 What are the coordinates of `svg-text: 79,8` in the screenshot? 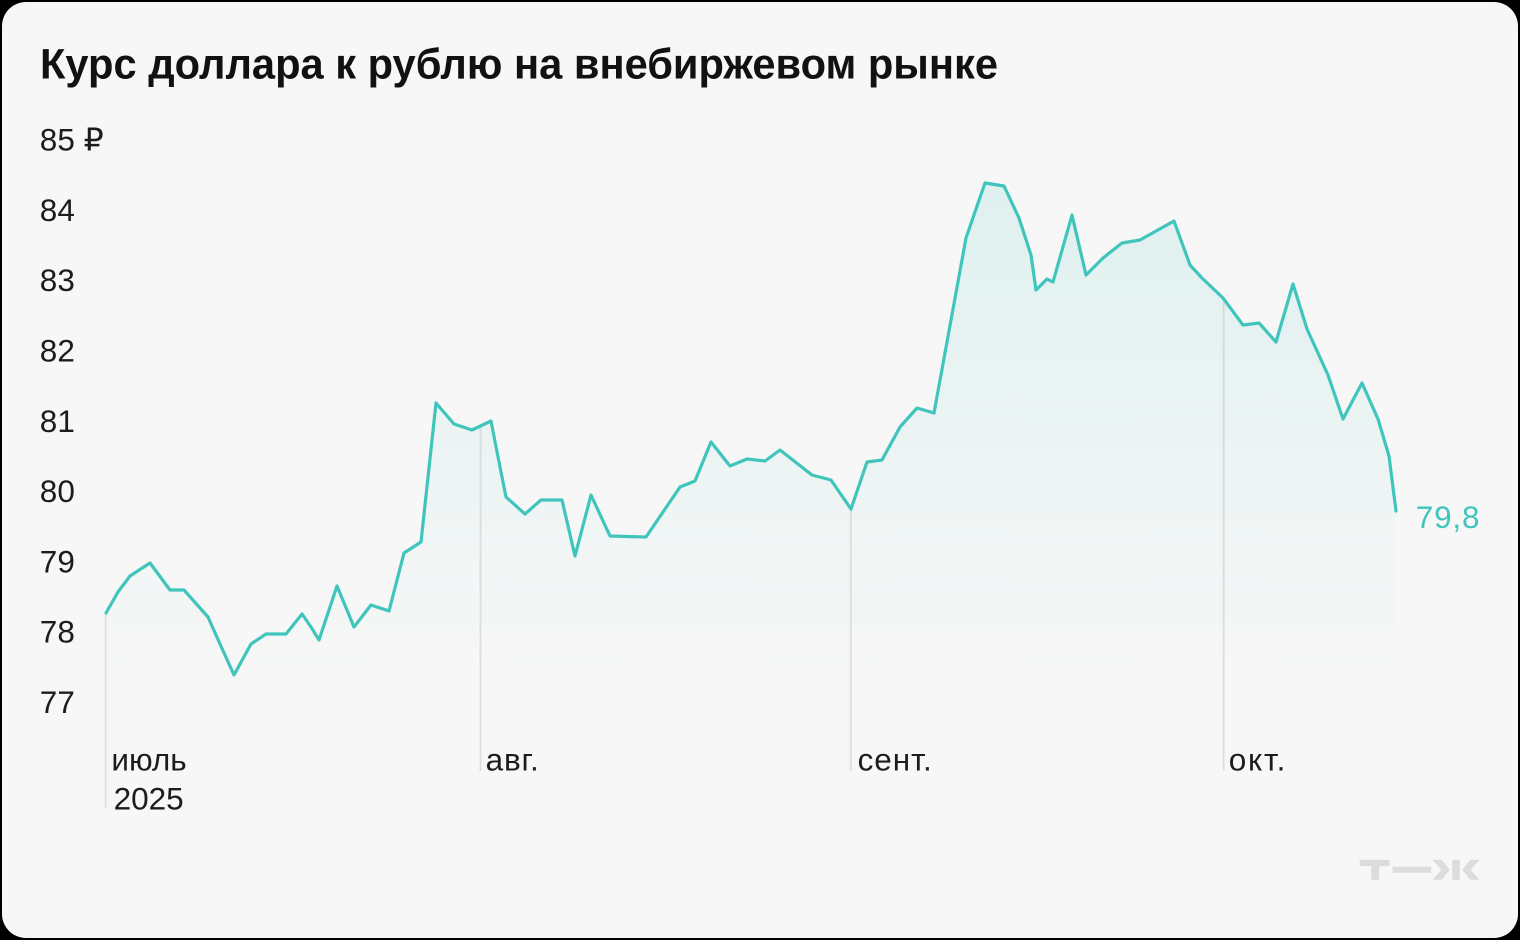 It's located at (1448, 517).